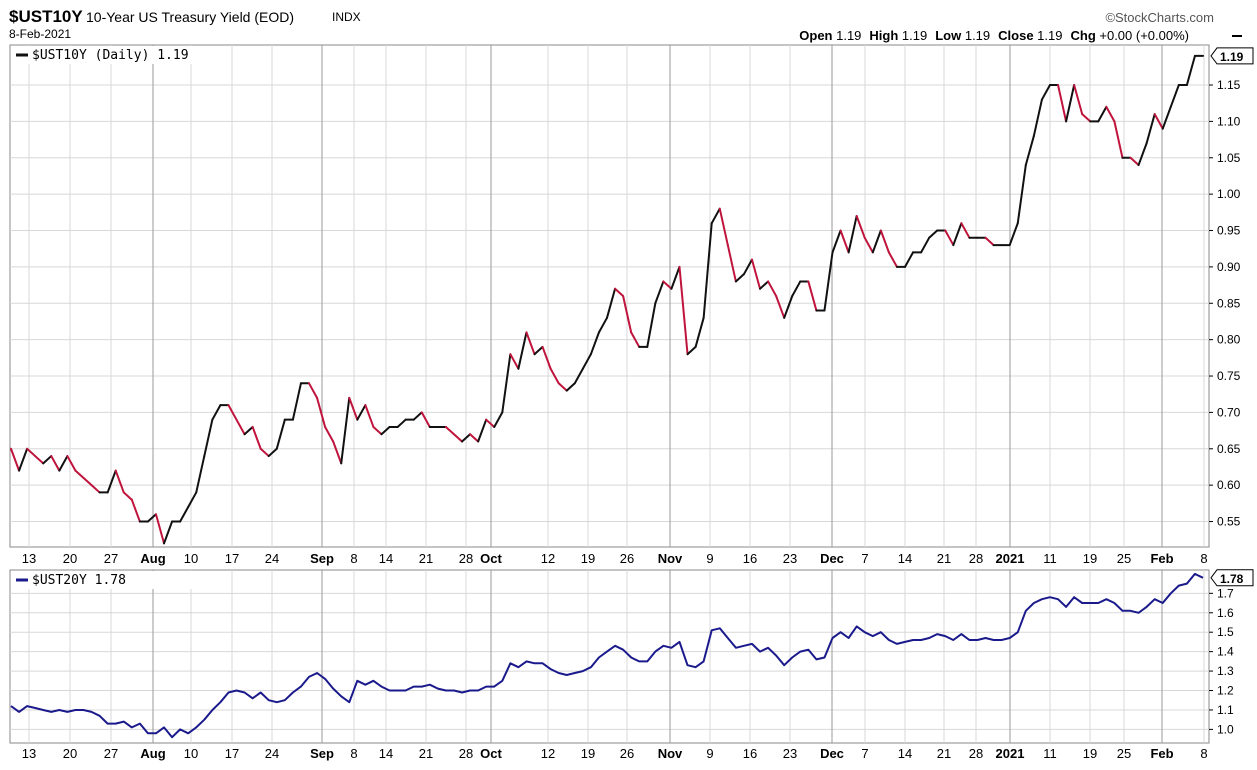 The width and height of the screenshot is (1257, 770). Describe the element at coordinates (627, 558) in the screenshot. I see `x-tick-label: 26` at that location.